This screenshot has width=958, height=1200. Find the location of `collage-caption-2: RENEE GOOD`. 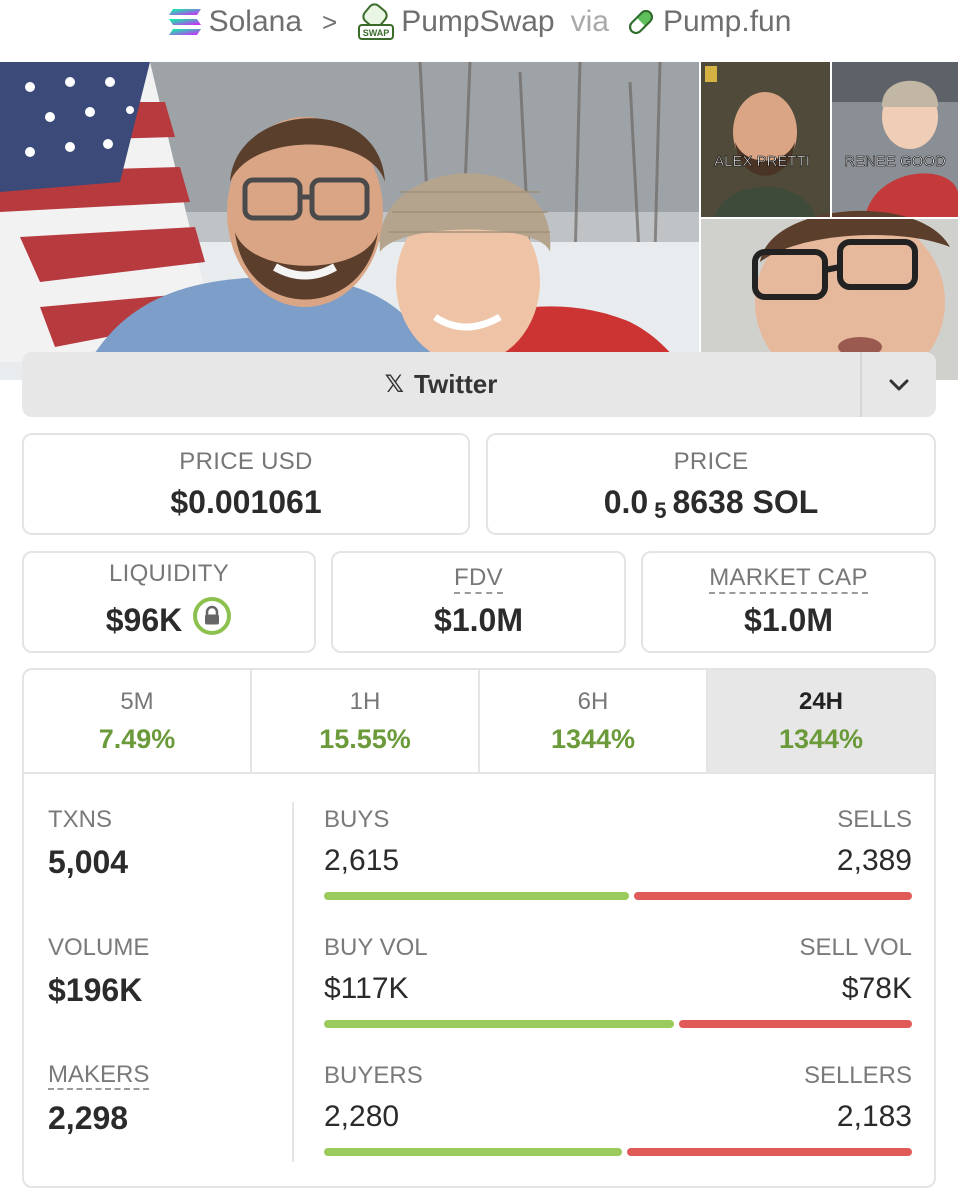

collage-caption-2: RENEE GOOD is located at coordinates (895, 161).